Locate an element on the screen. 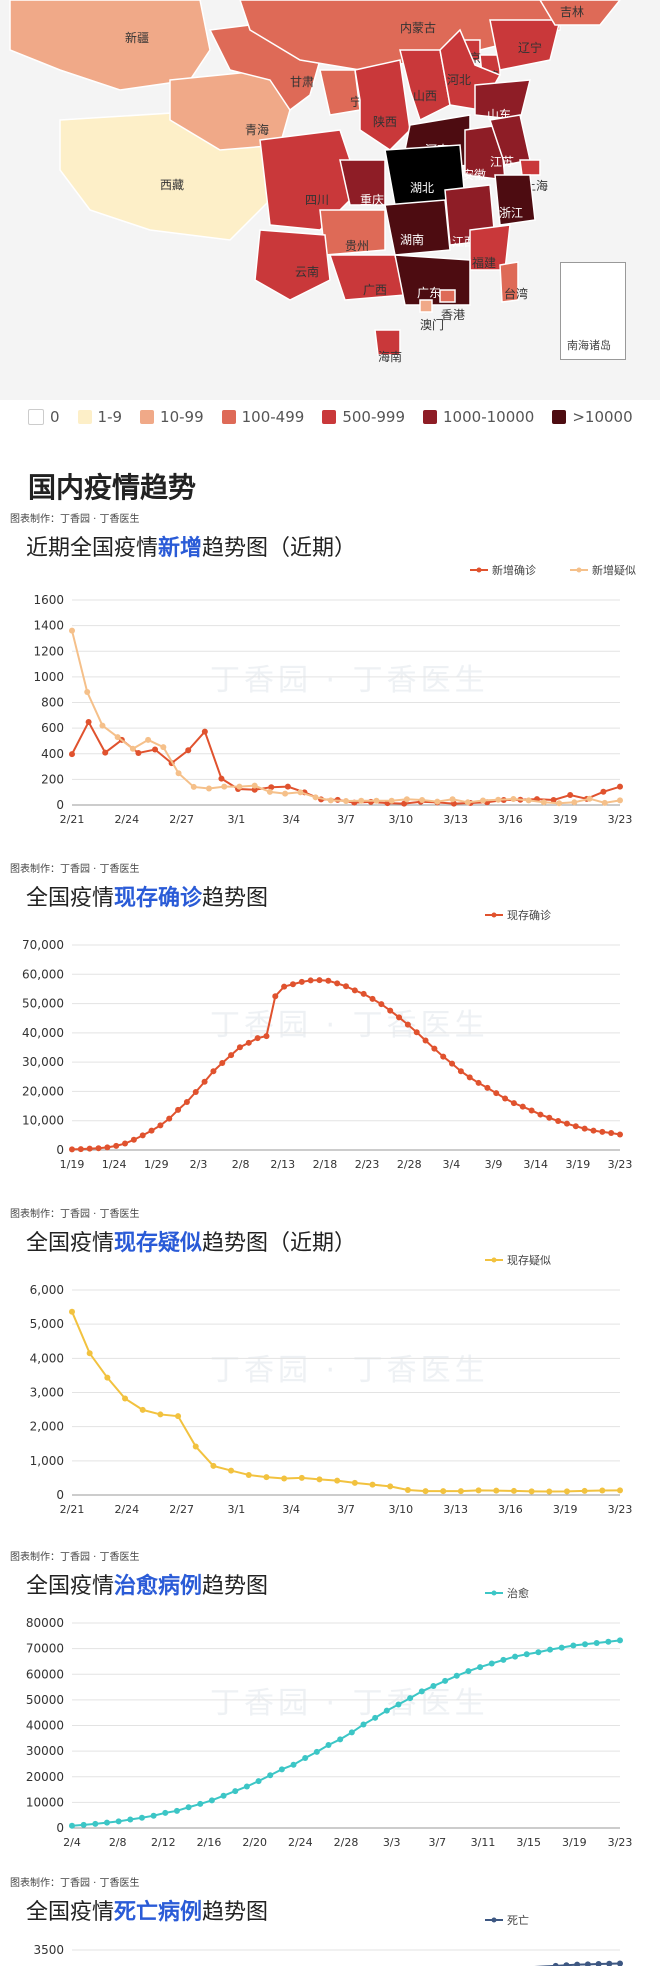  province-山西 is located at coordinates (425, 85).